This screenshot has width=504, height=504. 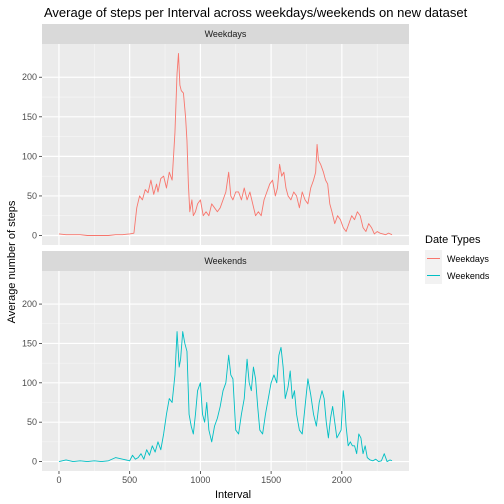 I want to click on legend-label-weekends: Weekends, so click(x=468, y=276).